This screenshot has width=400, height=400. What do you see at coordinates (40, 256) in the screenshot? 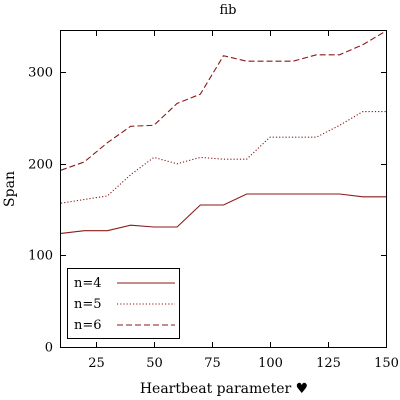
I see `y-tick-label: 100` at bounding box center [40, 256].